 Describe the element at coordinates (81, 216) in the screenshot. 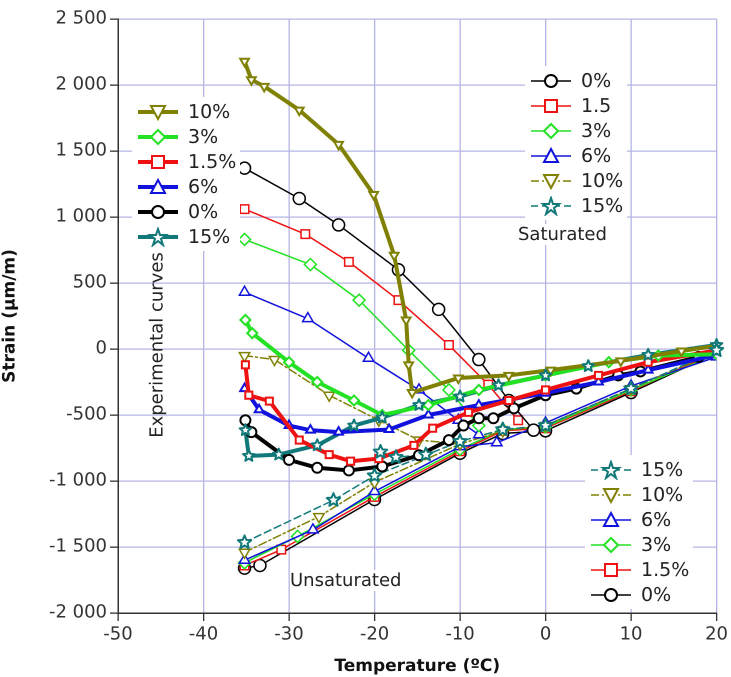

I see `y-tick-label: 1 000` at that location.